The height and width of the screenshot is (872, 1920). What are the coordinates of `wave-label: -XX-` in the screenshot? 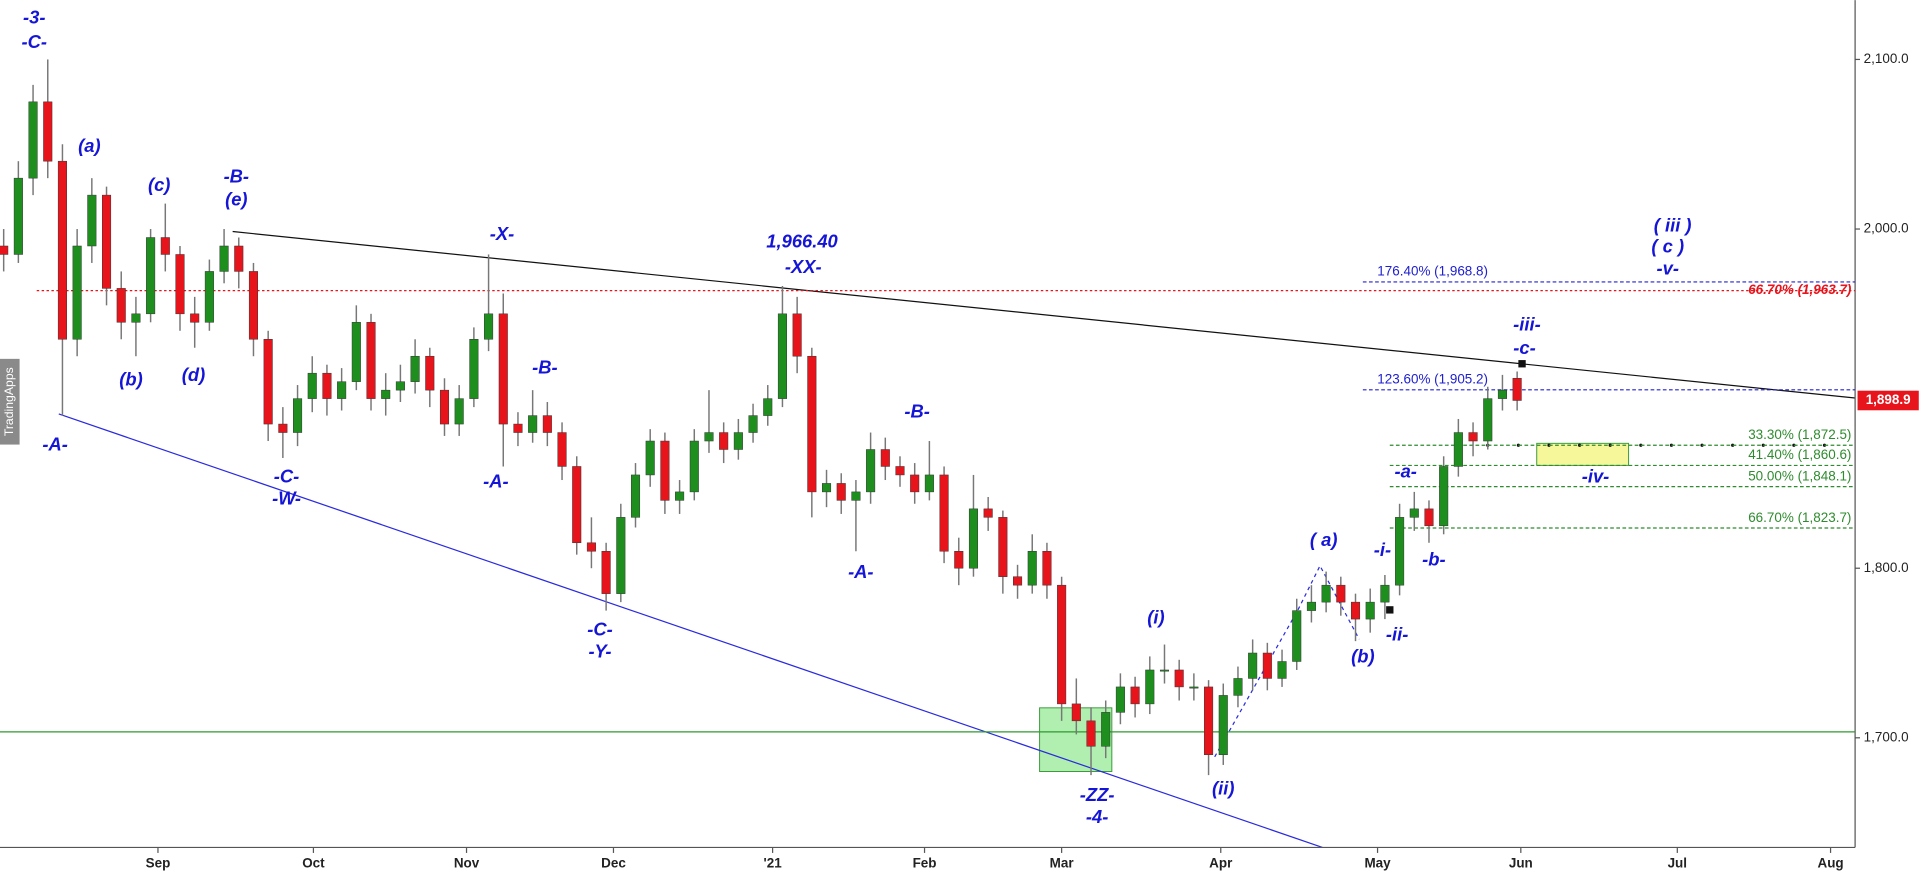 It's located at (803, 266).